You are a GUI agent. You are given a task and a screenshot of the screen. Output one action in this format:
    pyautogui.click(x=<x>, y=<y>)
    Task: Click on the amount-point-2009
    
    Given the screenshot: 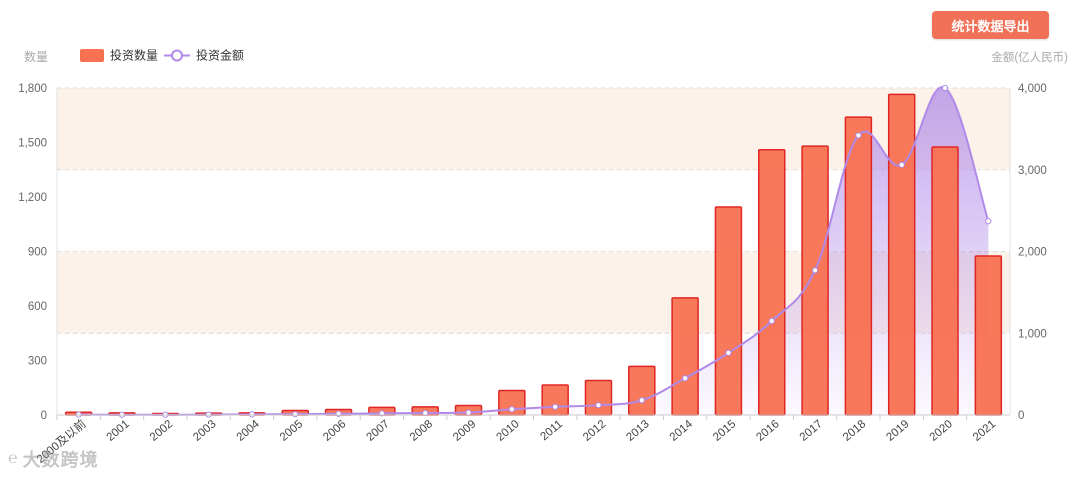 What is the action you would take?
    pyautogui.click(x=468, y=412)
    